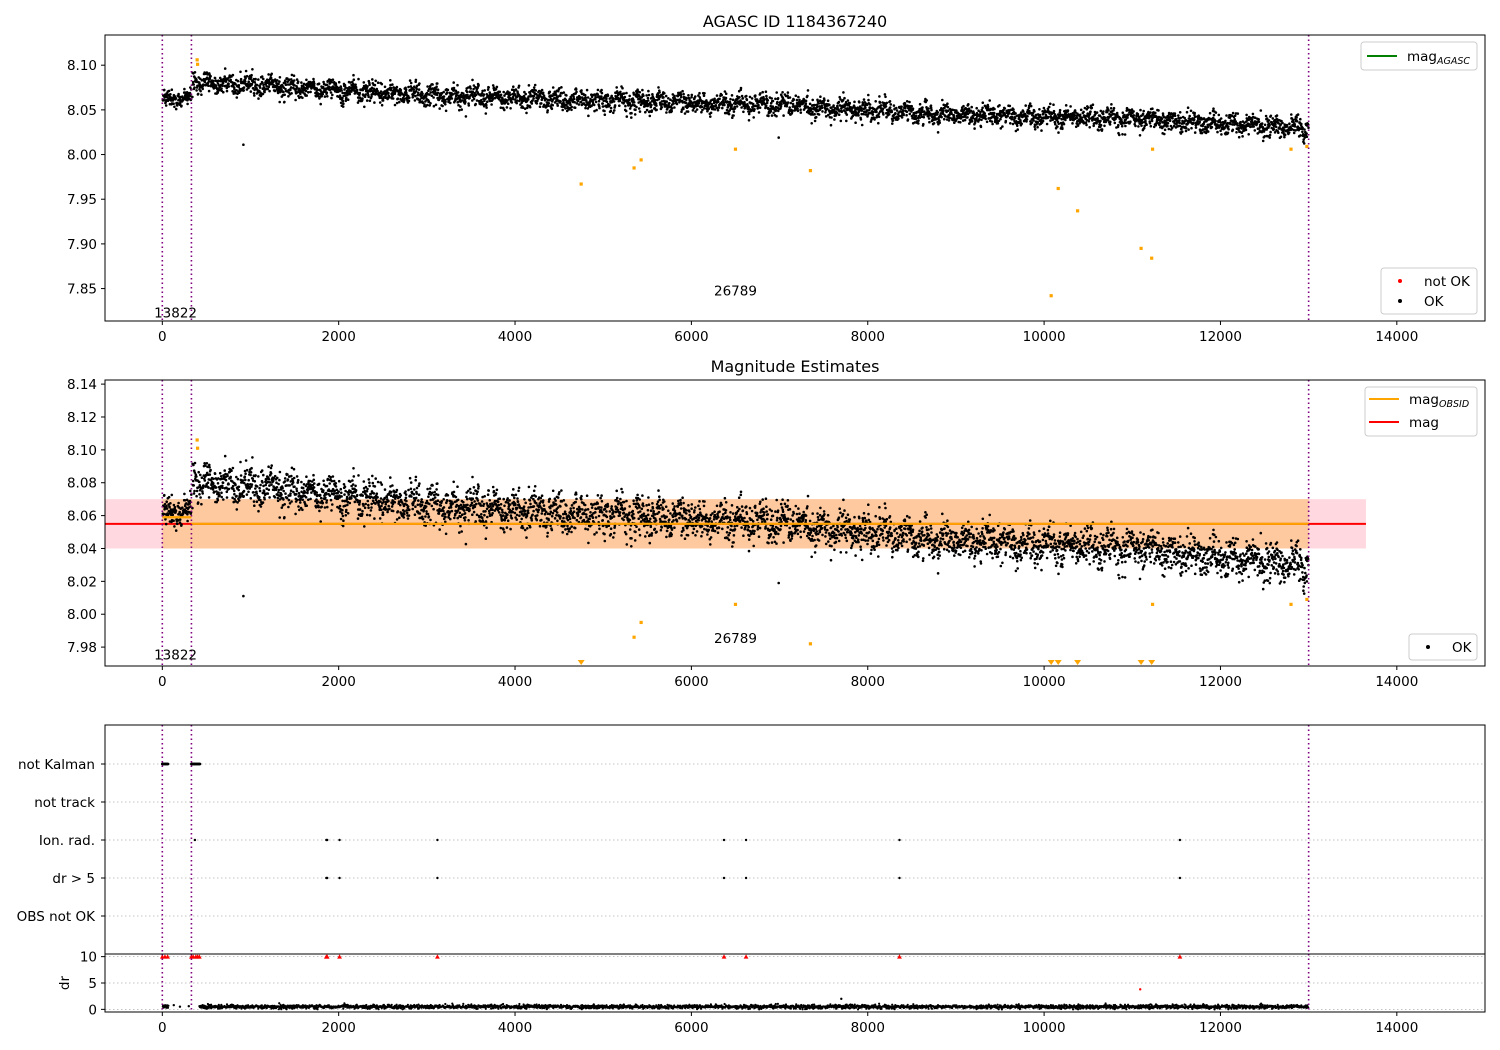 The width and height of the screenshot is (1500, 1050). Describe the element at coordinates (82, 582) in the screenshot. I see `y-tick-label: 8.02` at that location.